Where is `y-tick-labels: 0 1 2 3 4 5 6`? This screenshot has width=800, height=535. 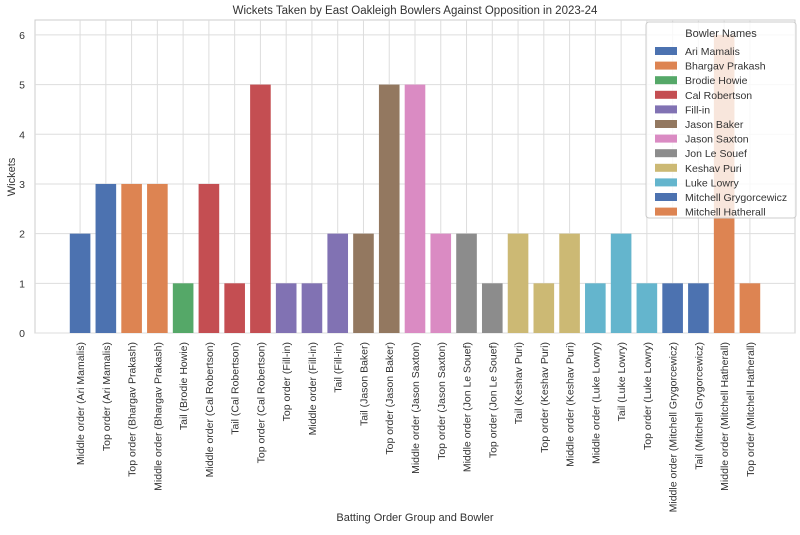 y-tick-labels: 0 1 2 3 4 5 6 is located at coordinates (22, 185).